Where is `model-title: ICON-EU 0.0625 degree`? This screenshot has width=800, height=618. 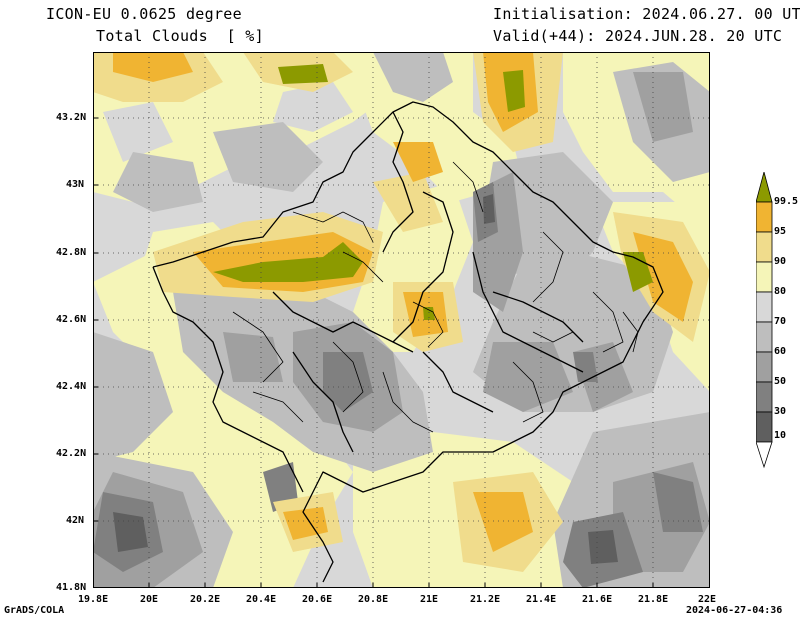 model-title: ICON-EU 0.0625 degree is located at coordinates (144, 14).